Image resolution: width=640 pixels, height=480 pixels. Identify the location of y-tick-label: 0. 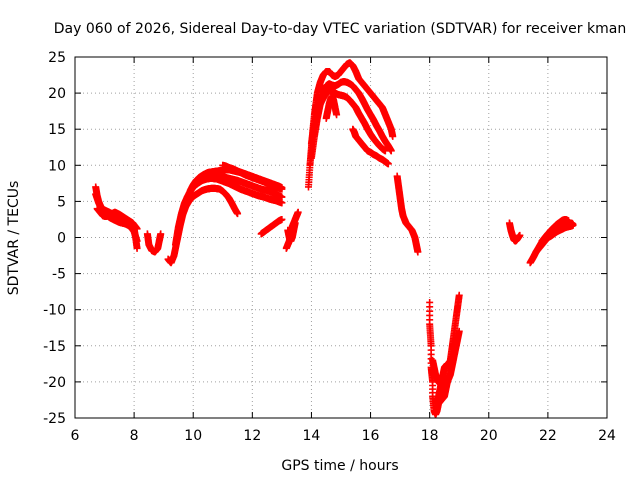
(61, 239).